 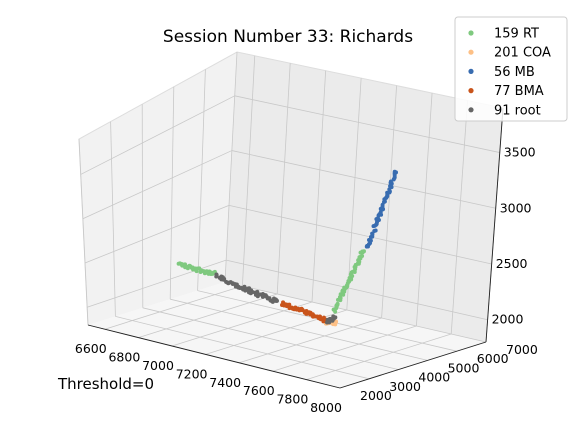 What do you see at coordinates (105, 384) in the screenshot?
I see `threshold-label: Threshold=0` at bounding box center [105, 384].